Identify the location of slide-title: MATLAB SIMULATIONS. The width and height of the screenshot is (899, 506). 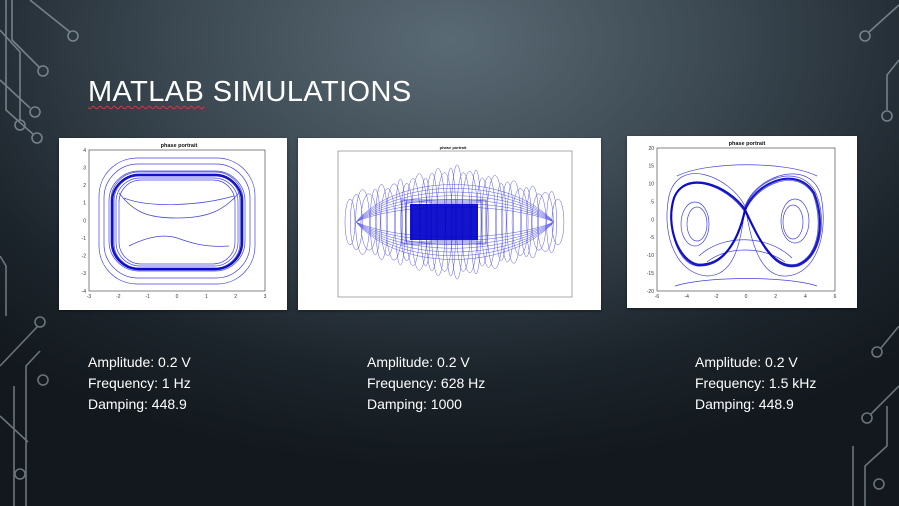
(250, 92).